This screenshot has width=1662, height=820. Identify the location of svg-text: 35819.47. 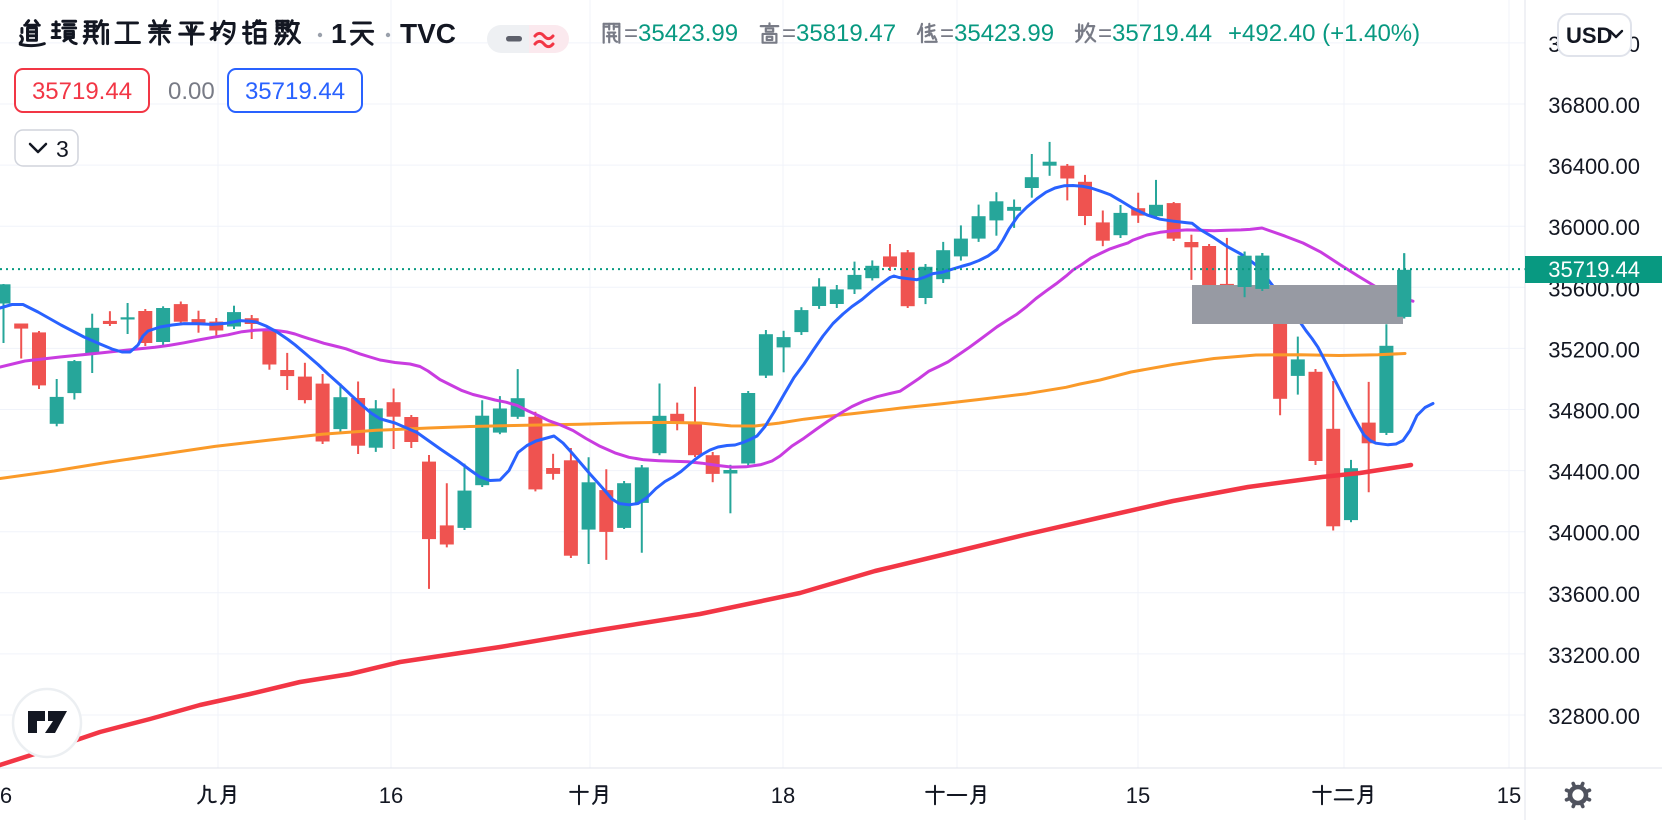
(846, 33).